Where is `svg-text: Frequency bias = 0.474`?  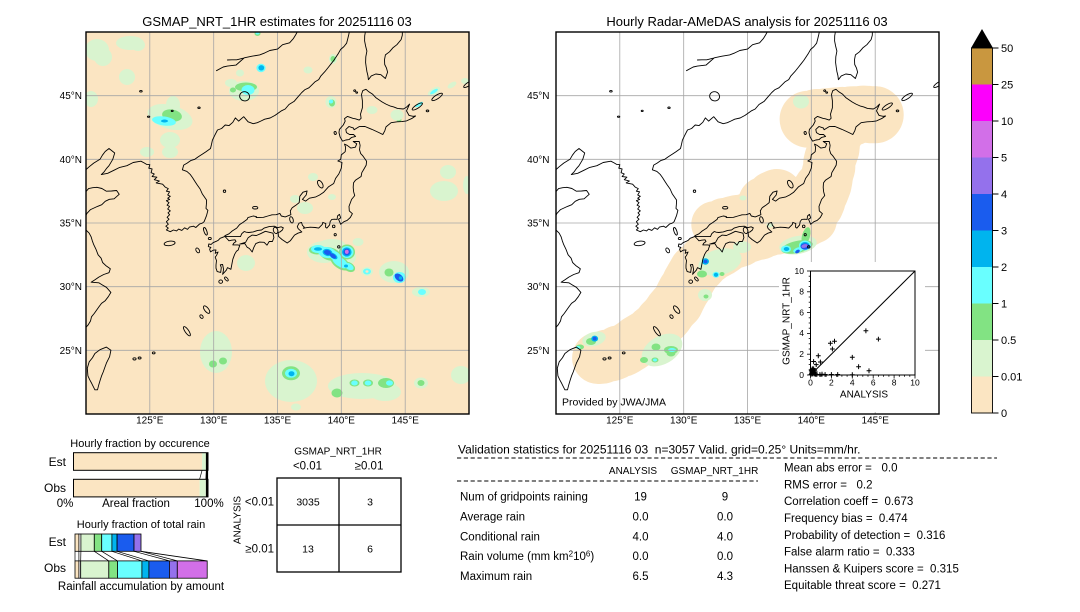 svg-text: Frequency bias = 0.474 is located at coordinates (846, 519).